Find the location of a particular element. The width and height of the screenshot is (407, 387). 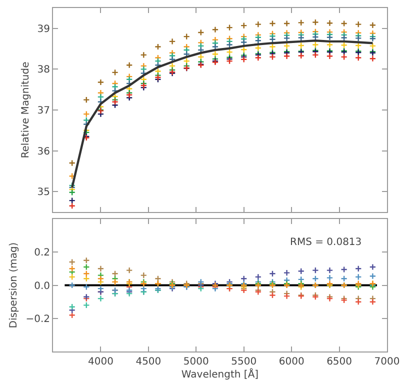

x-tick-label: 6500 is located at coordinates (339, 362).